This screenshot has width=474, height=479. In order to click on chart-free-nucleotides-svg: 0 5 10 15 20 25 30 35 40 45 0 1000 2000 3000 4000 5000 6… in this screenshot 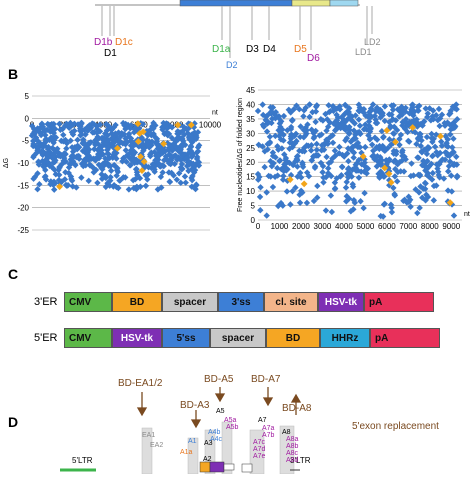, I will do `click(353, 158)`.